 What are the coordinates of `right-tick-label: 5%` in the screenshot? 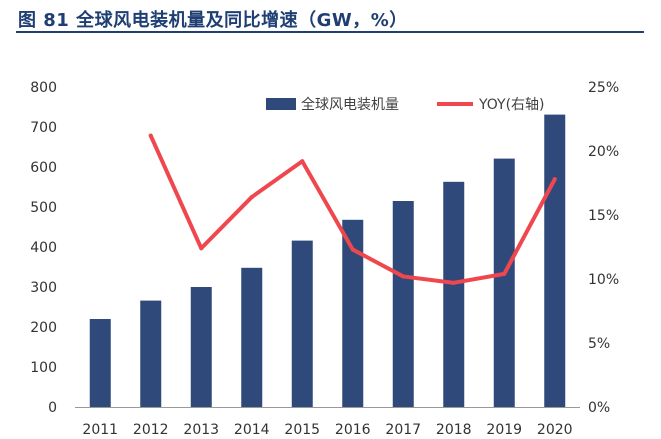 It's located at (599, 344).